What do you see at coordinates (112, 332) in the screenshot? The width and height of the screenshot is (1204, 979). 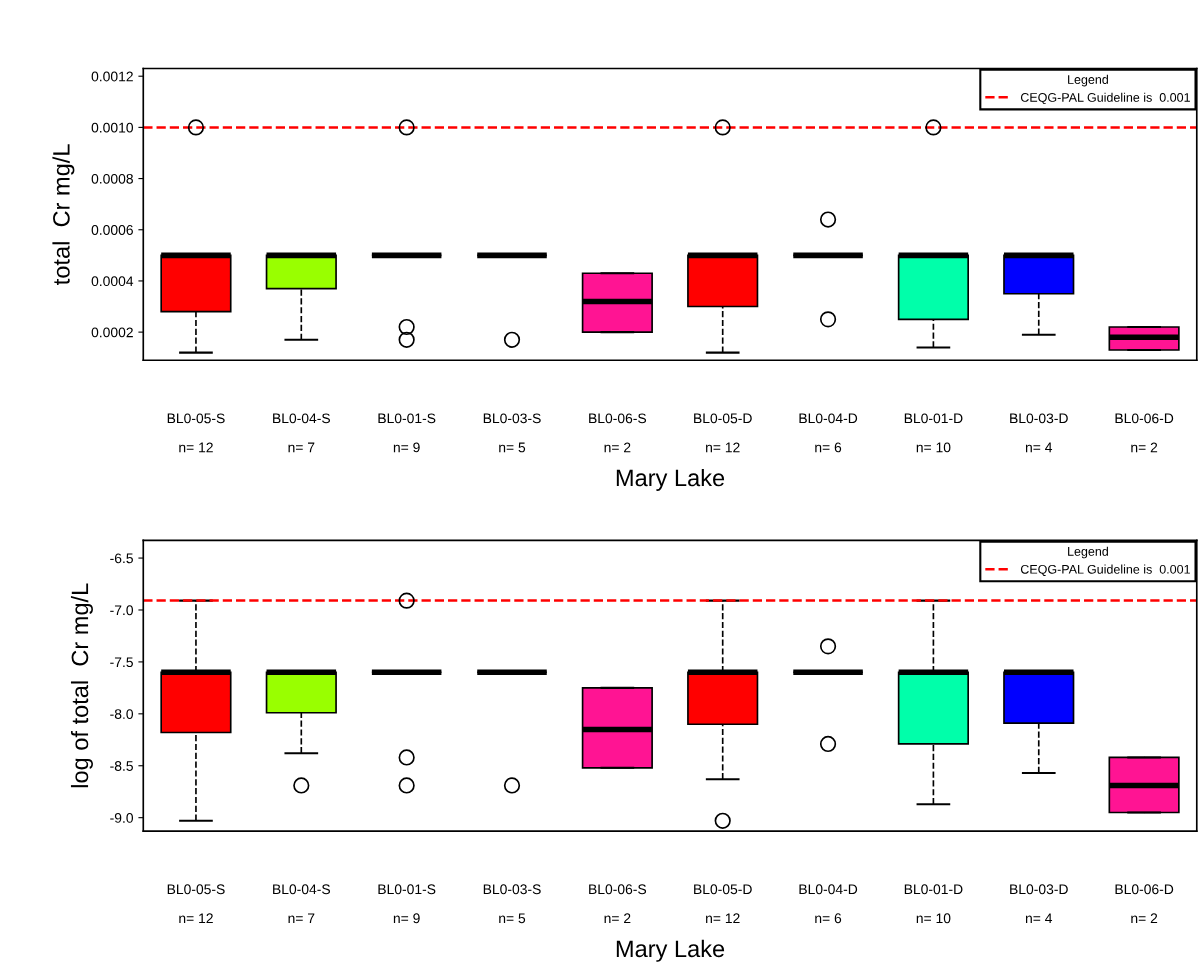 I see `y-tick-label: 0.0002` at bounding box center [112, 332].